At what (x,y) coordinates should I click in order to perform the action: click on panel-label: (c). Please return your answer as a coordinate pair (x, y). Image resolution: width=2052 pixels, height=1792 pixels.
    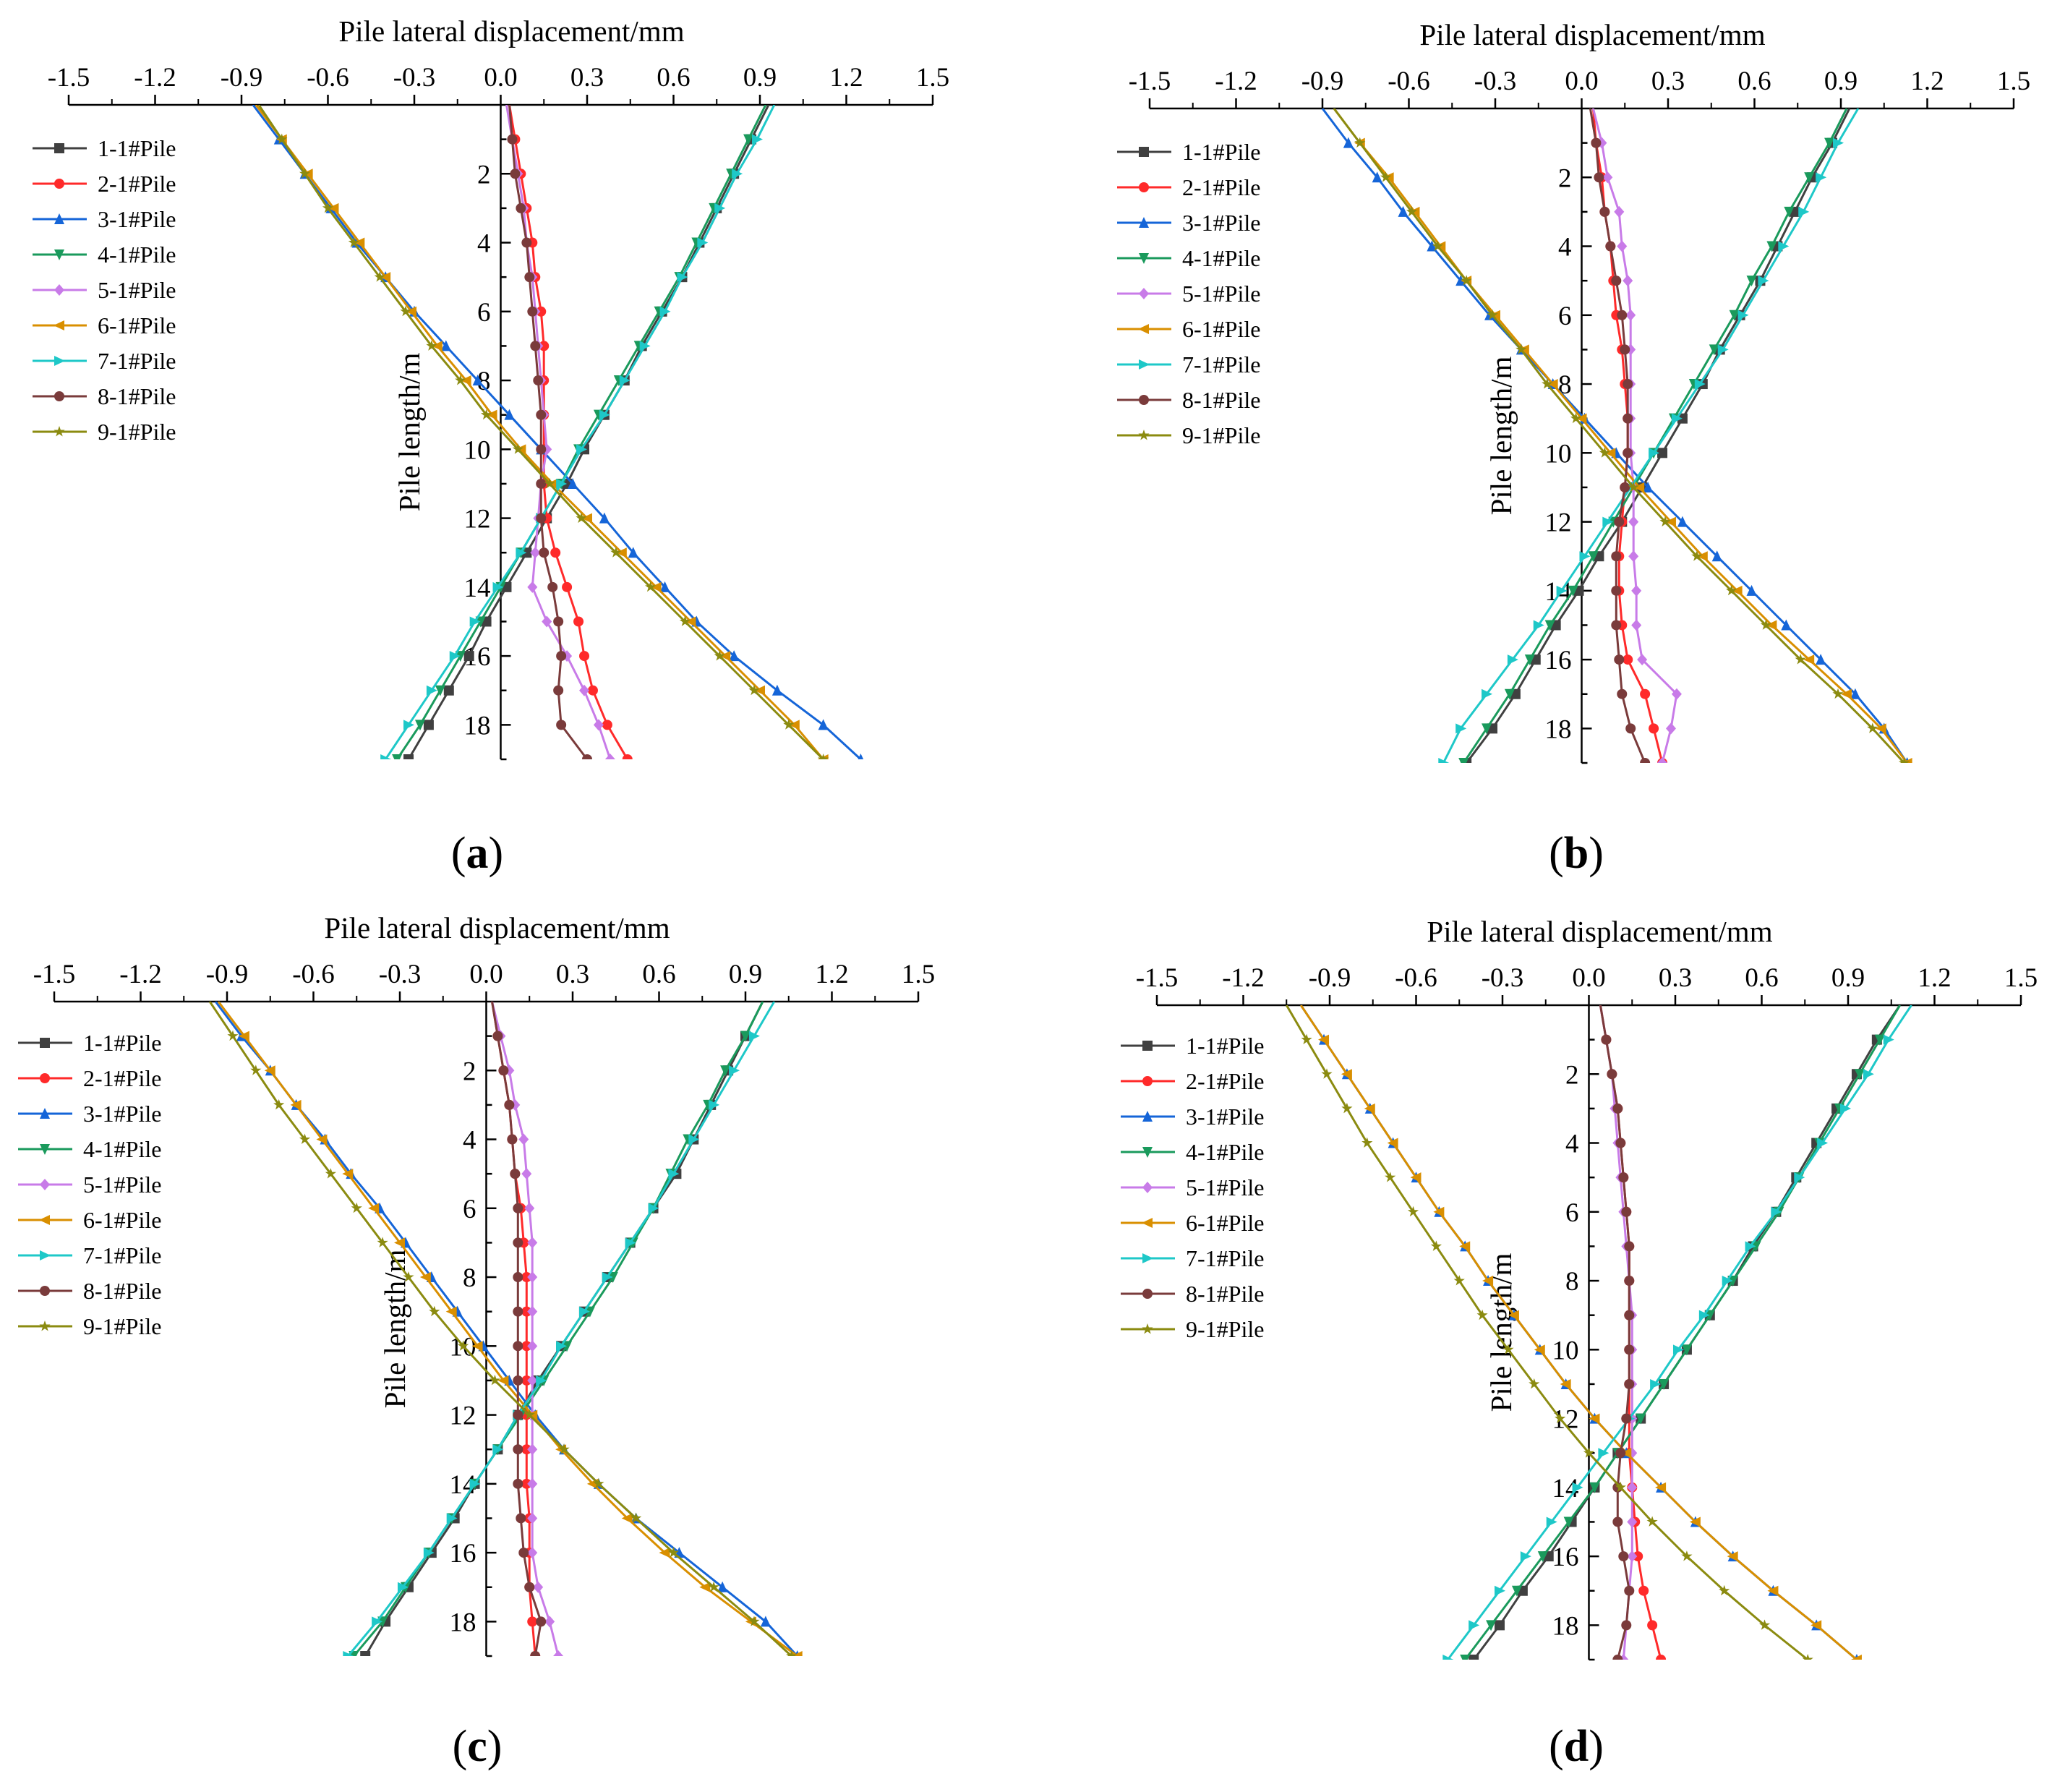
    Looking at the image, I should click on (478, 1746).